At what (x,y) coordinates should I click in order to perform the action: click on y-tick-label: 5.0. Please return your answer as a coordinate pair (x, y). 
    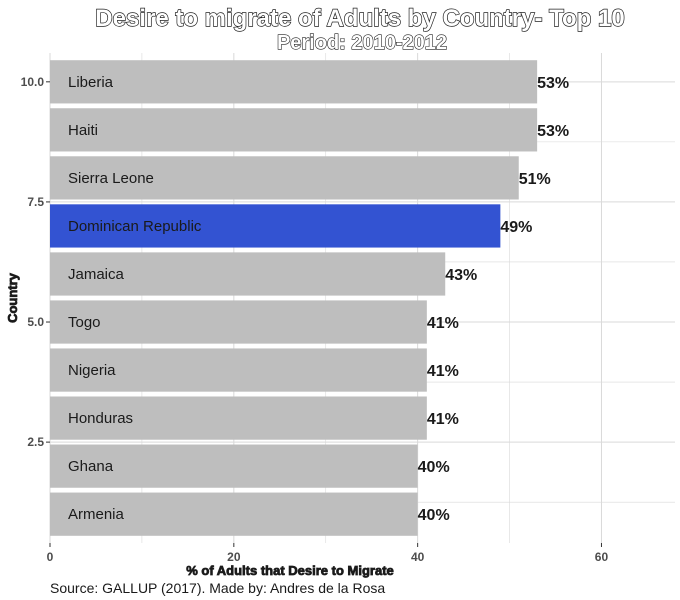
    Looking at the image, I should click on (35, 322).